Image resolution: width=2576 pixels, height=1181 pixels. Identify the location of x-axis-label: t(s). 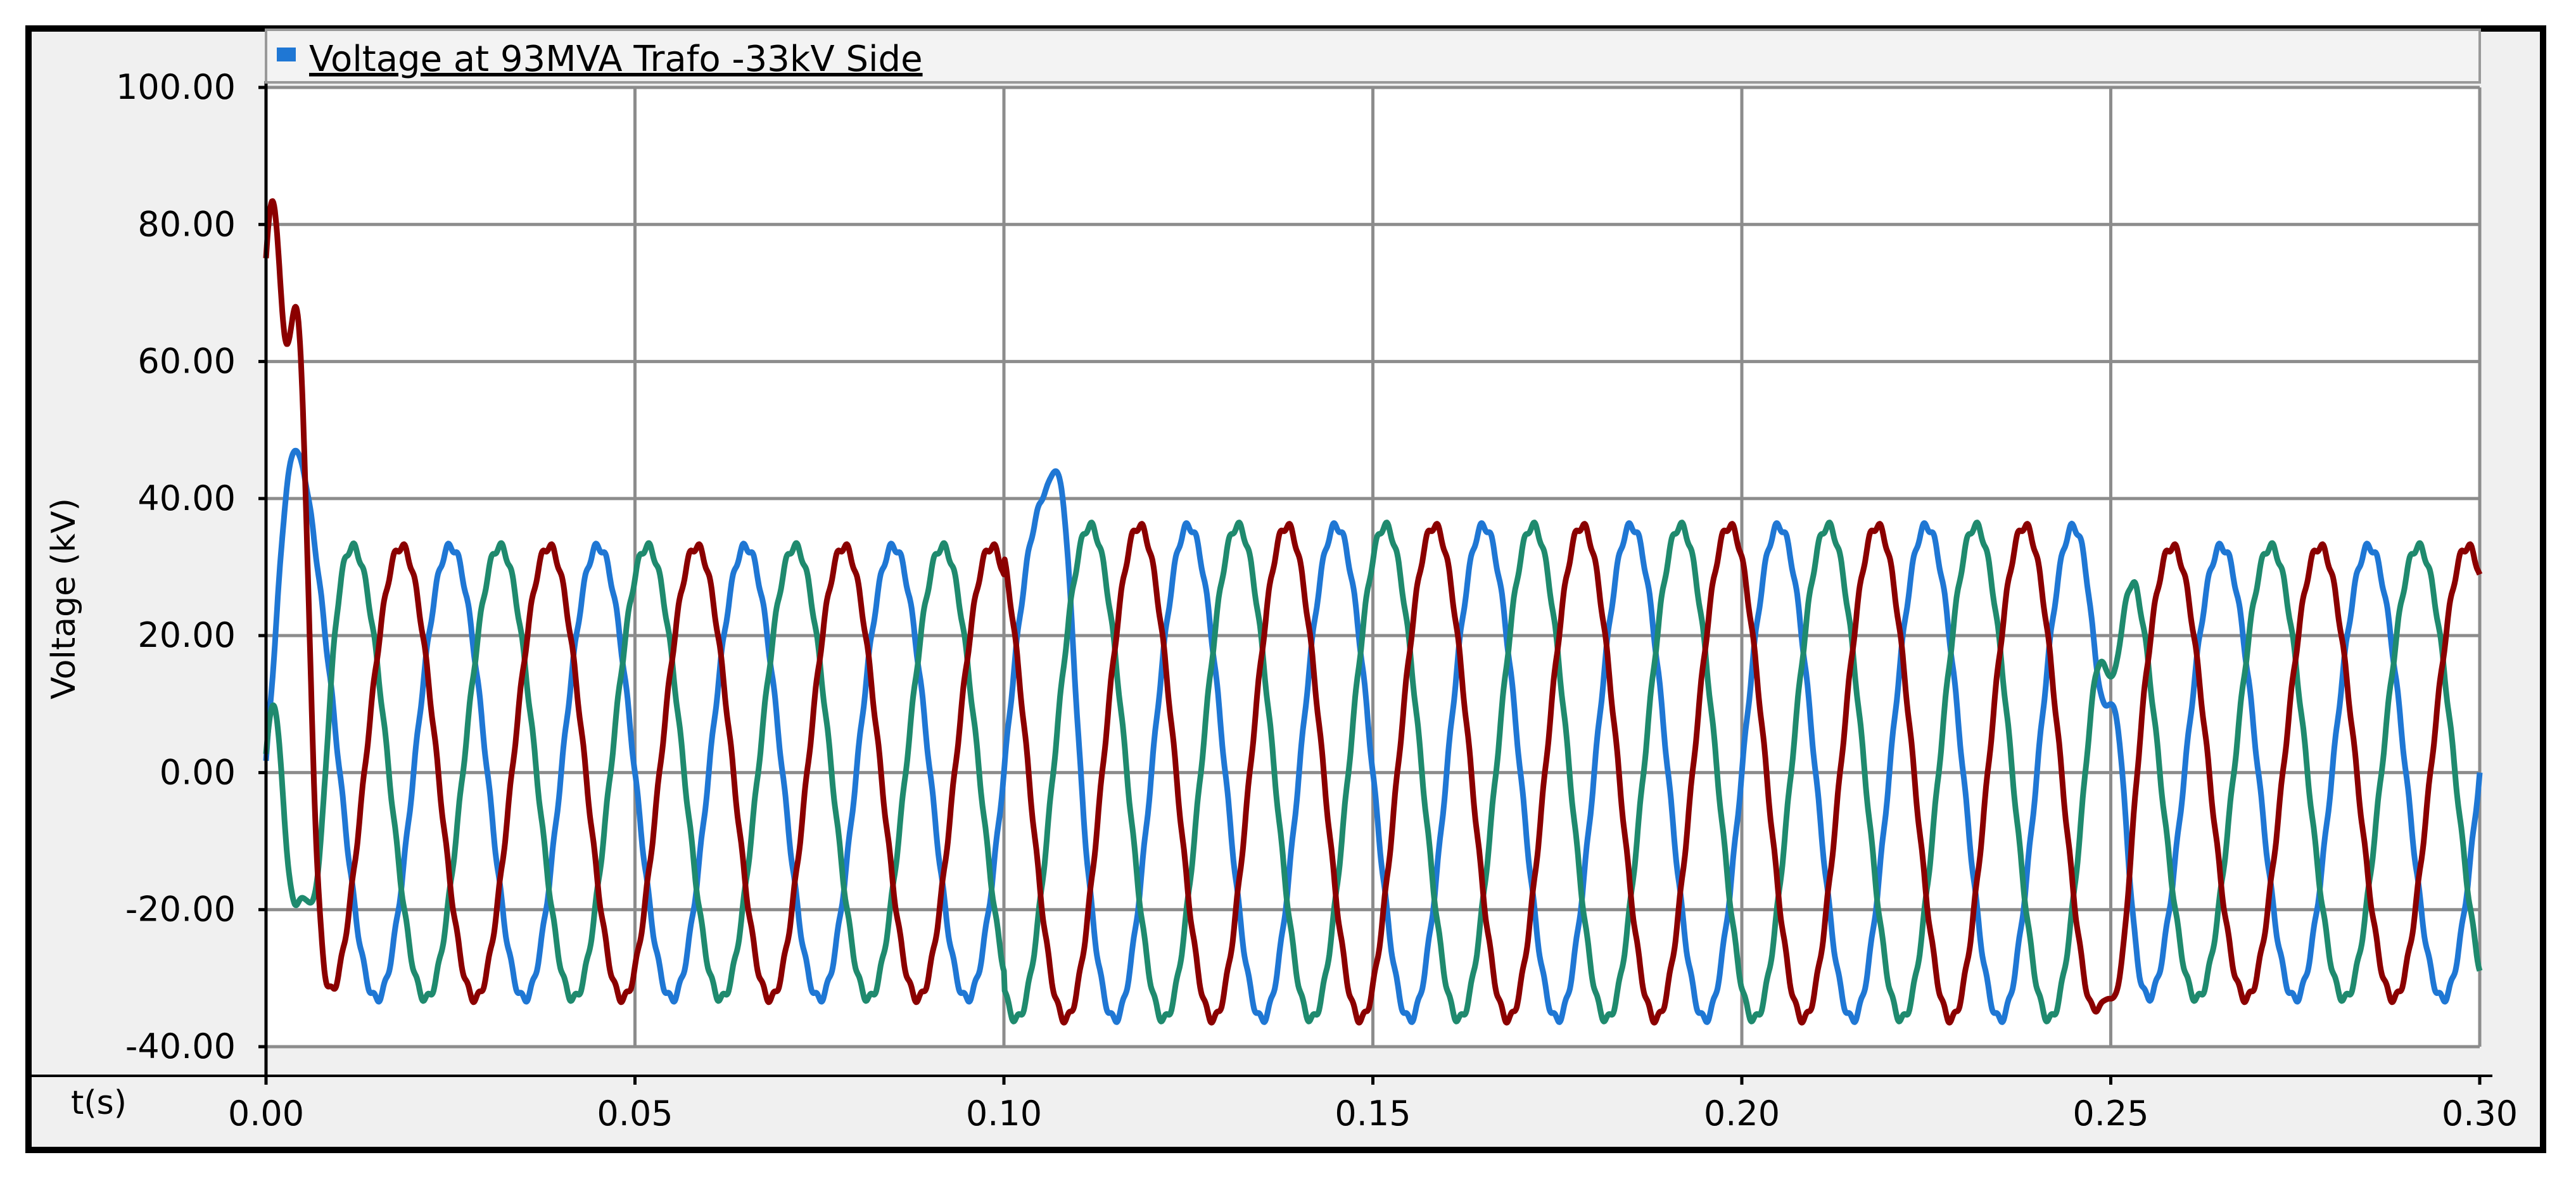
(99, 1103).